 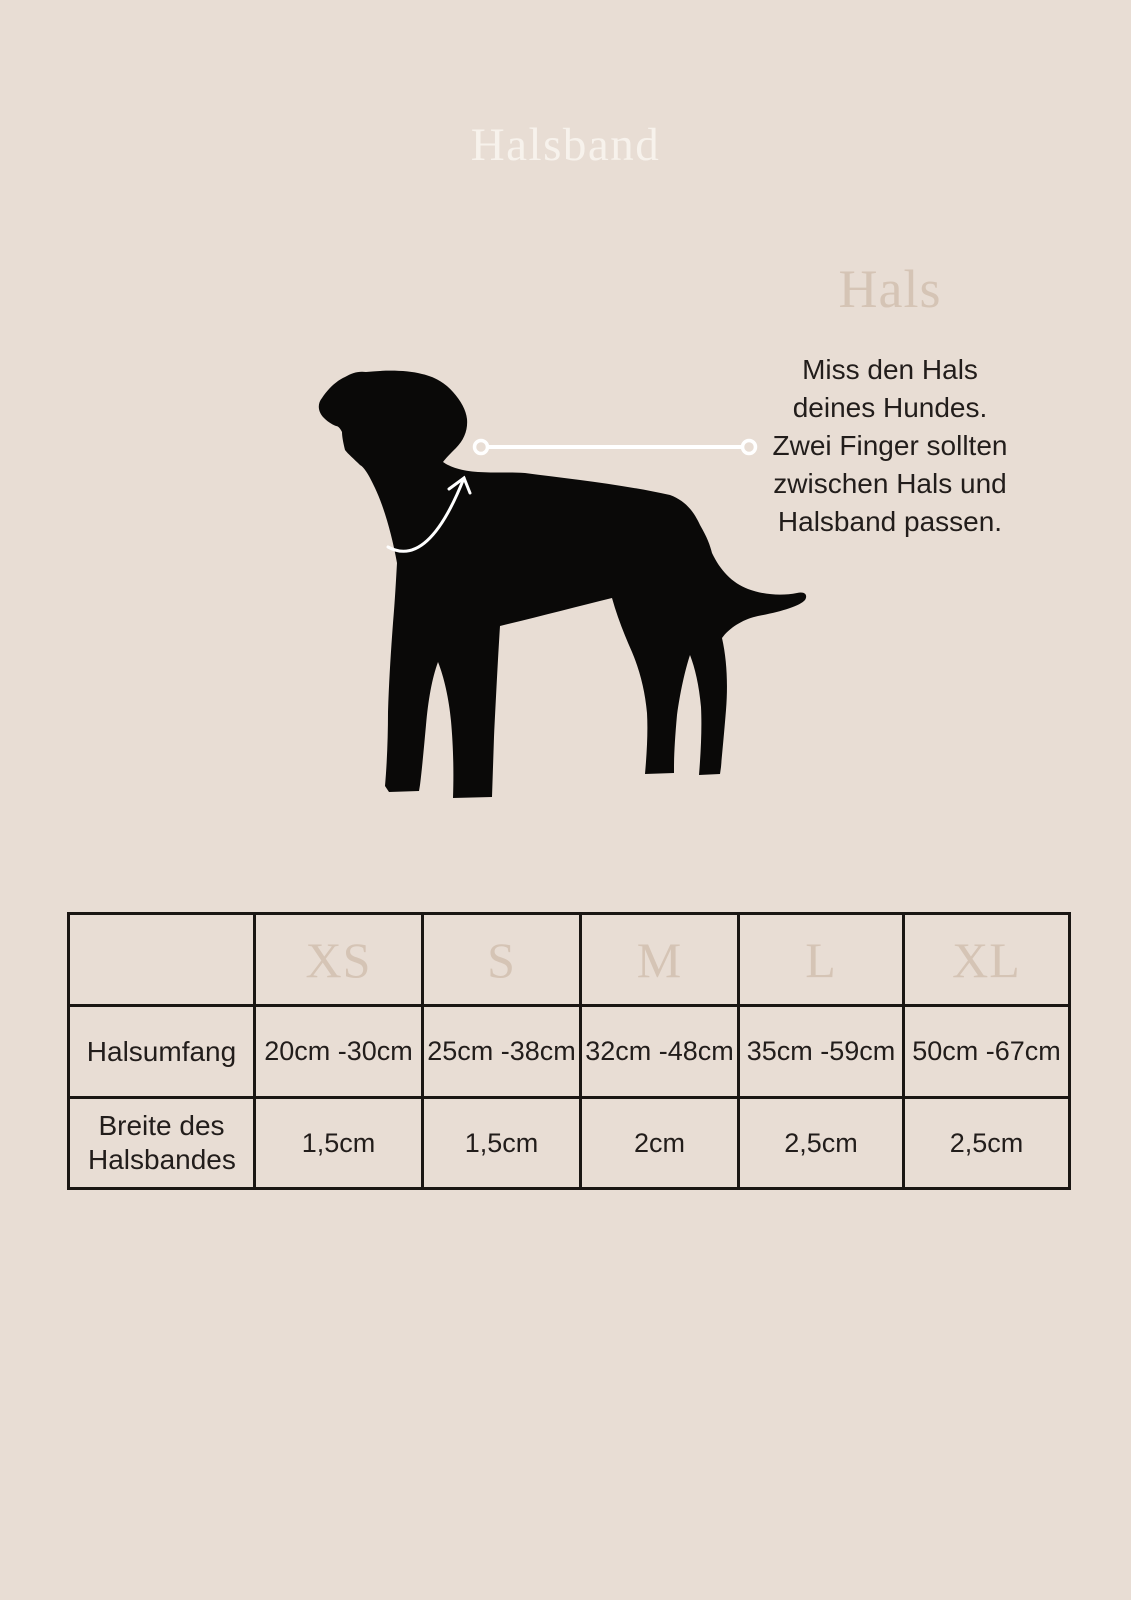 What do you see at coordinates (481, 447) in the screenshot?
I see `measure-line-left-endpoint` at bounding box center [481, 447].